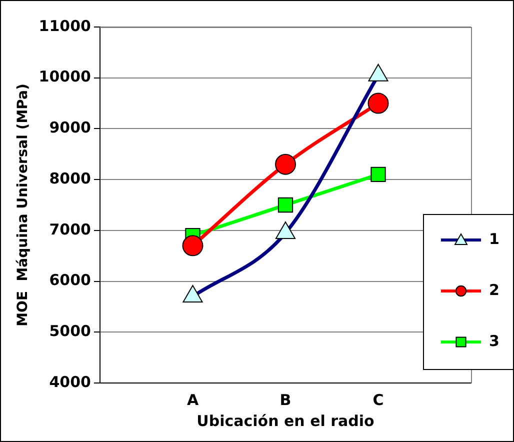 The width and height of the screenshot is (514, 442). Describe the element at coordinates (64, 77) in the screenshot. I see `y-tick-label: 10000` at that location.